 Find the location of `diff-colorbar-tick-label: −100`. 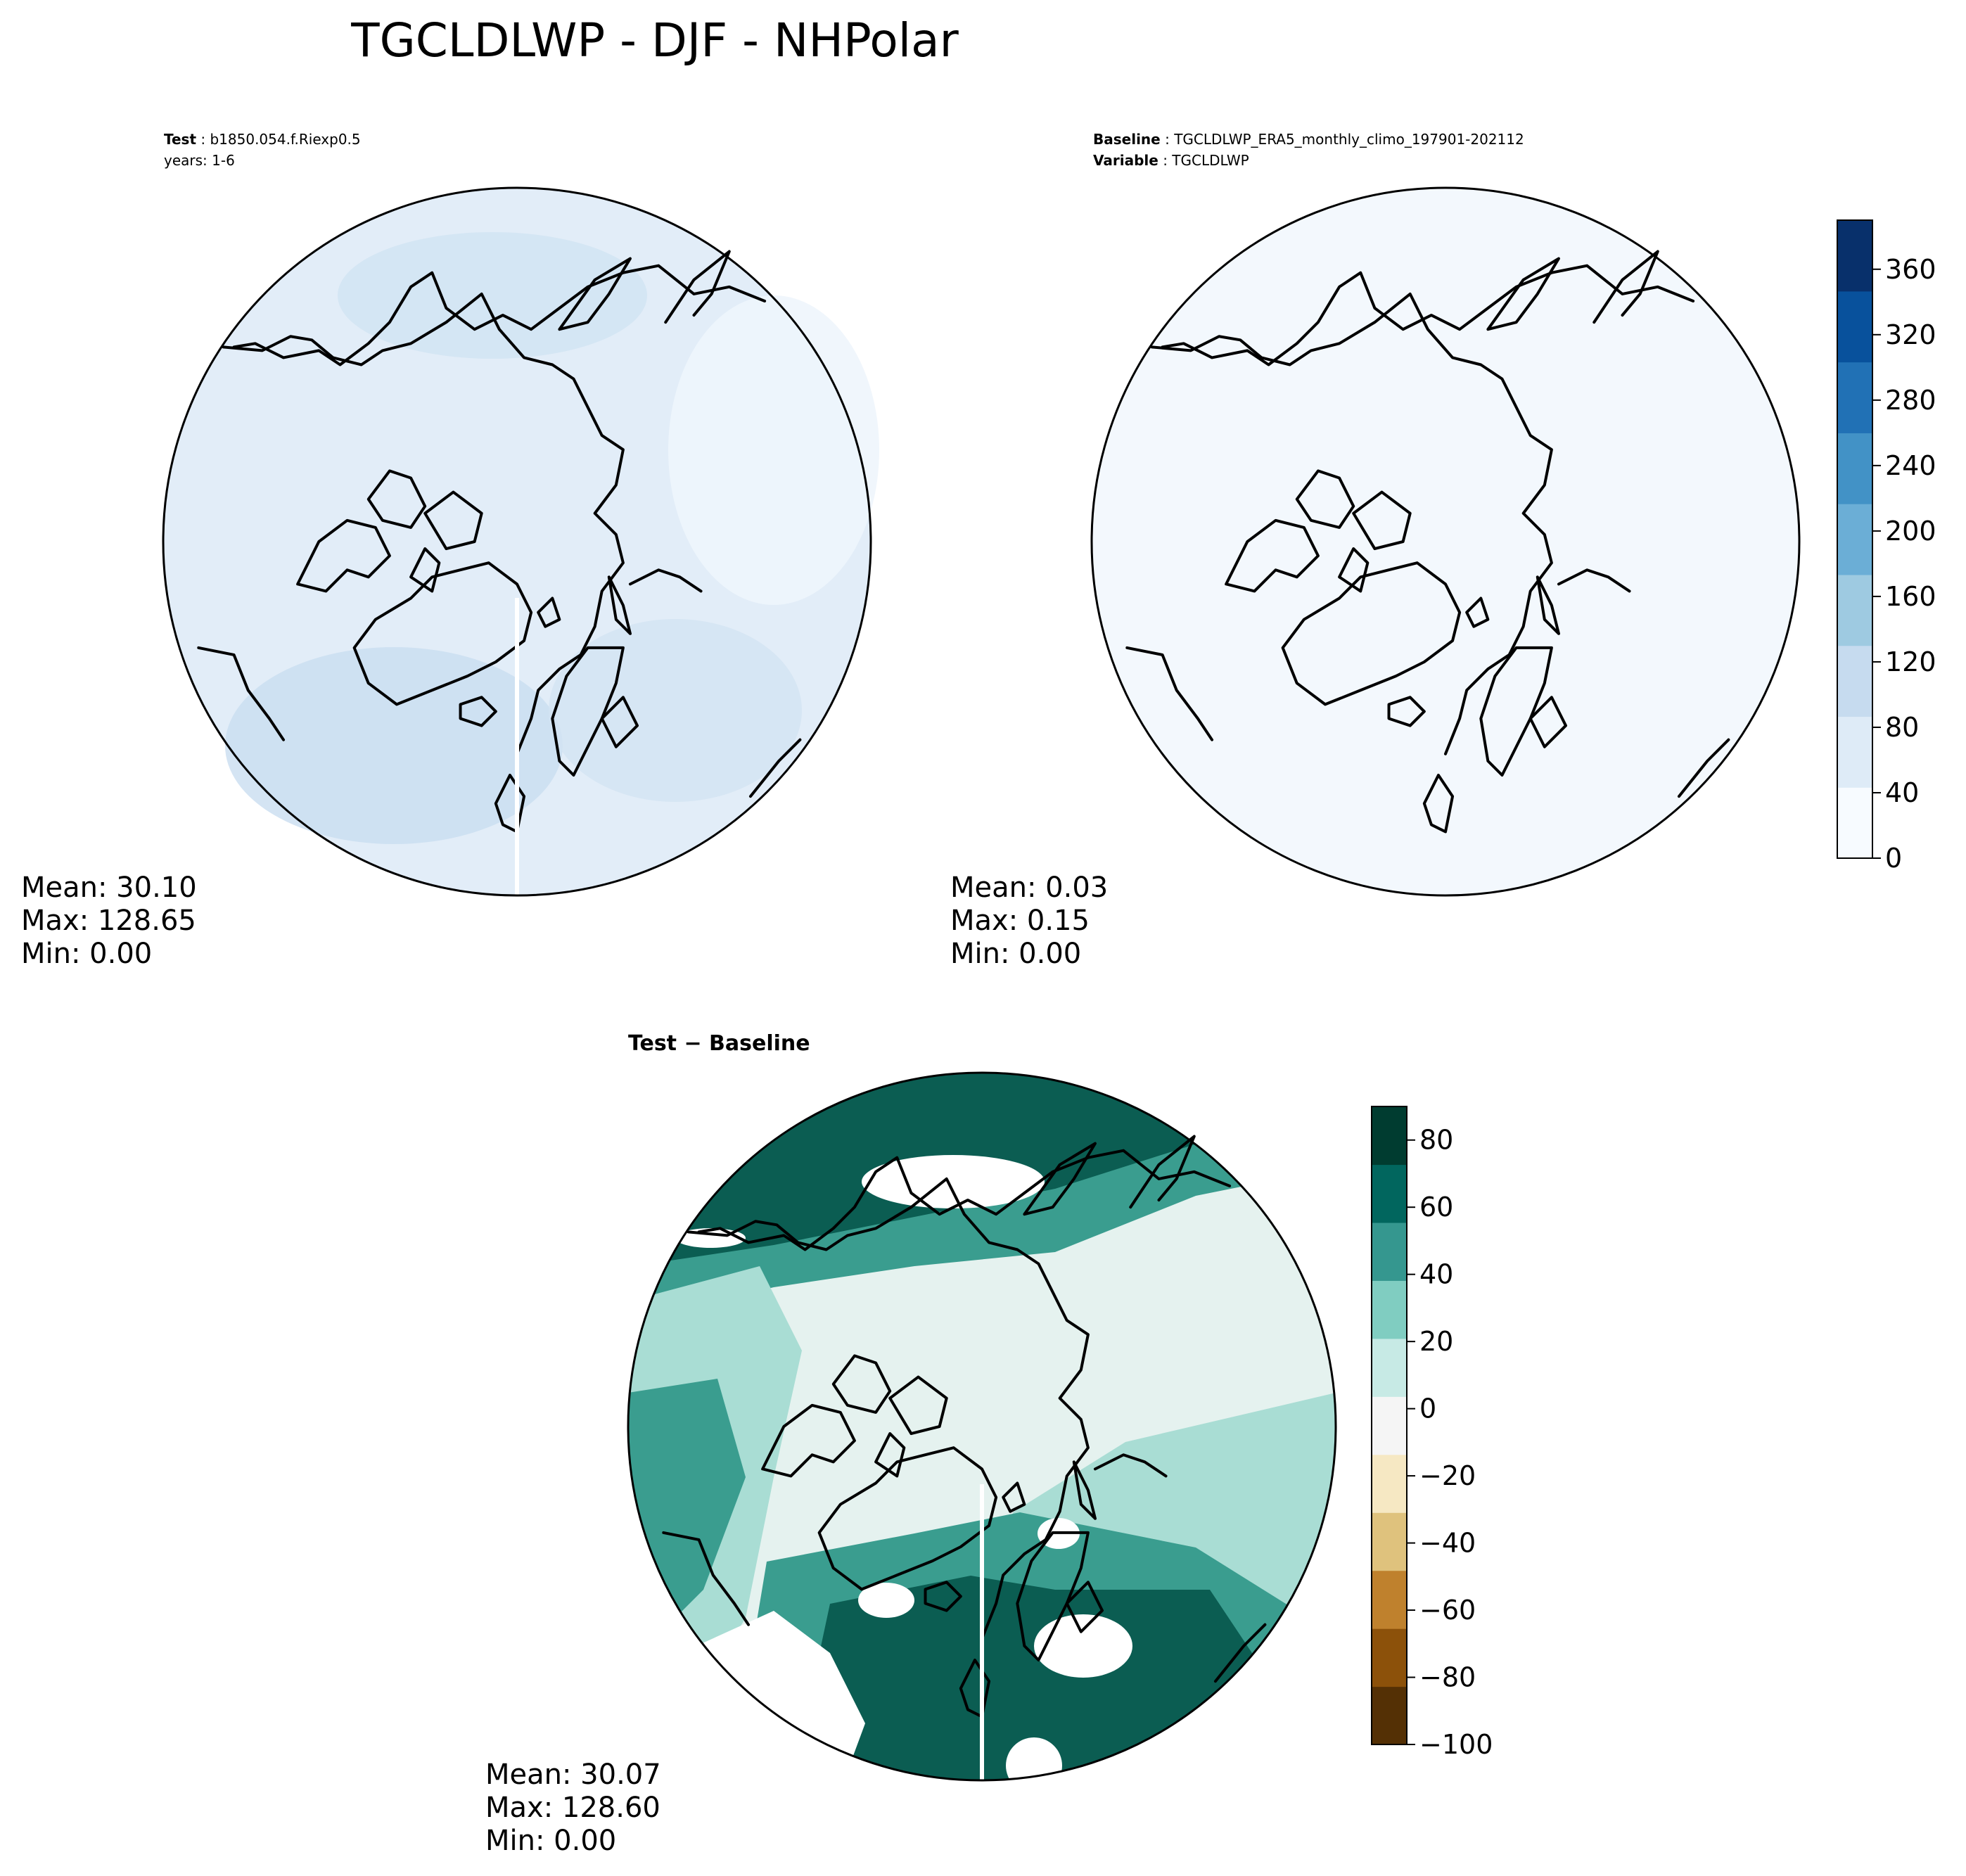

diff-colorbar-tick-label: −100 is located at coordinates (1456, 1744).